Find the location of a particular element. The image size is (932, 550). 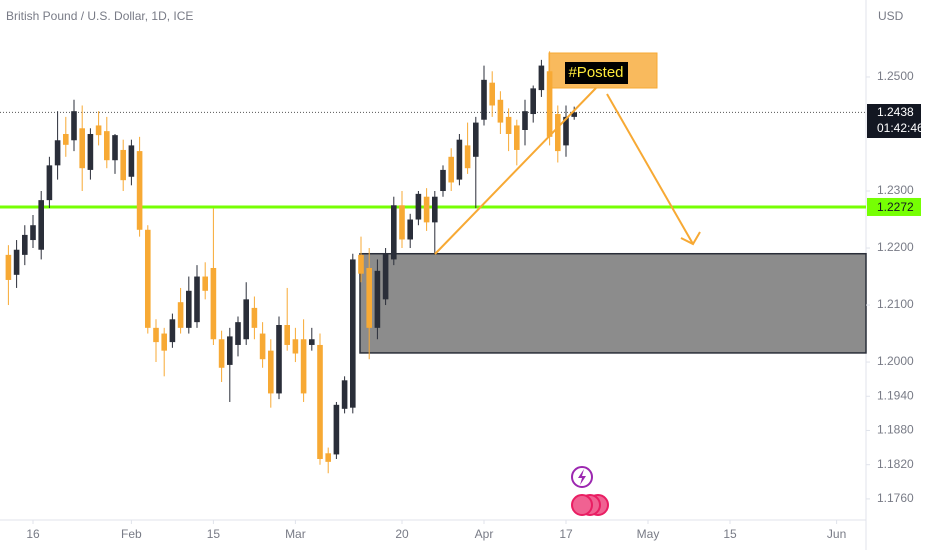

lightning-icon is located at coordinates (582, 477).